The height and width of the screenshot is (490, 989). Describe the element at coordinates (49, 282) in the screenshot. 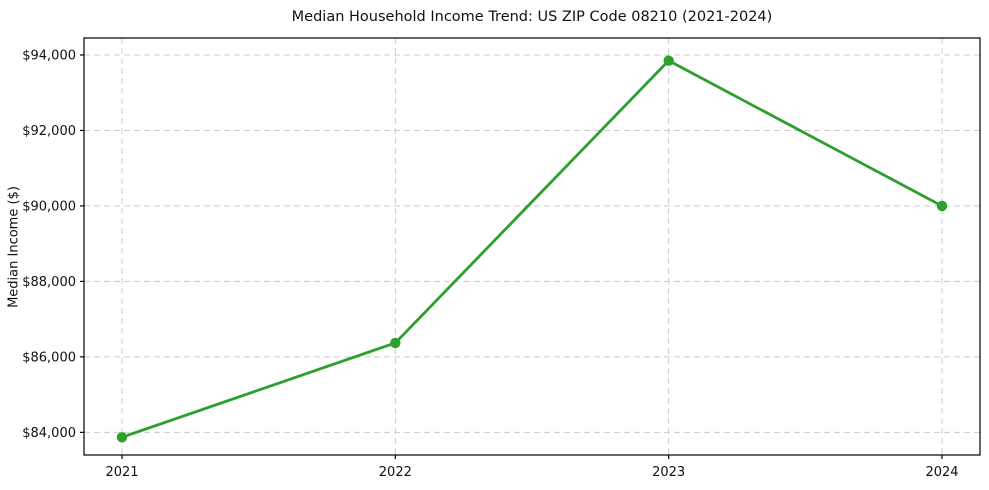

I see `y-tick-label: $88,000` at that location.